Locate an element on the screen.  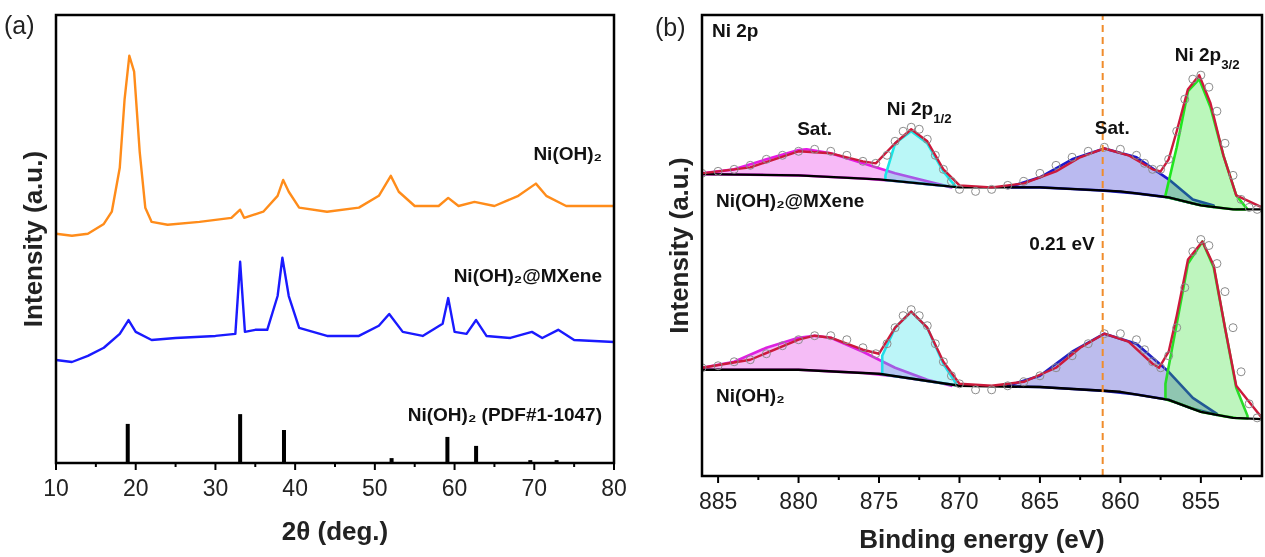
x-tick-label: 880 is located at coordinates (798, 501).